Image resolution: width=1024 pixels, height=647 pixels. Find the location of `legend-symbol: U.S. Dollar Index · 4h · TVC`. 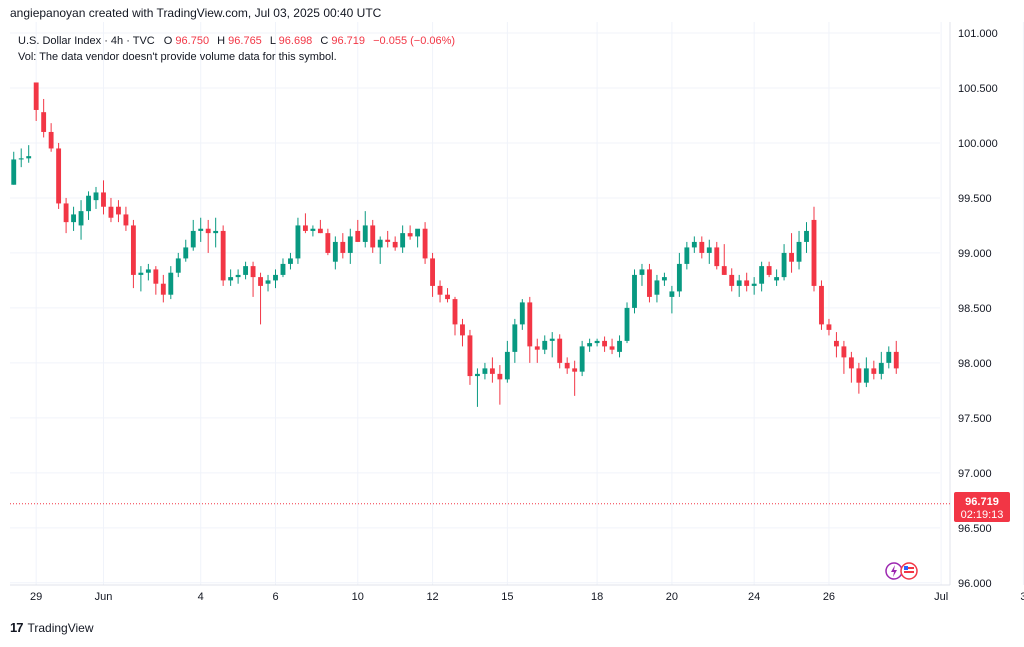

legend-symbol: U.S. Dollar Index · 4h · TVC is located at coordinates (86, 41).